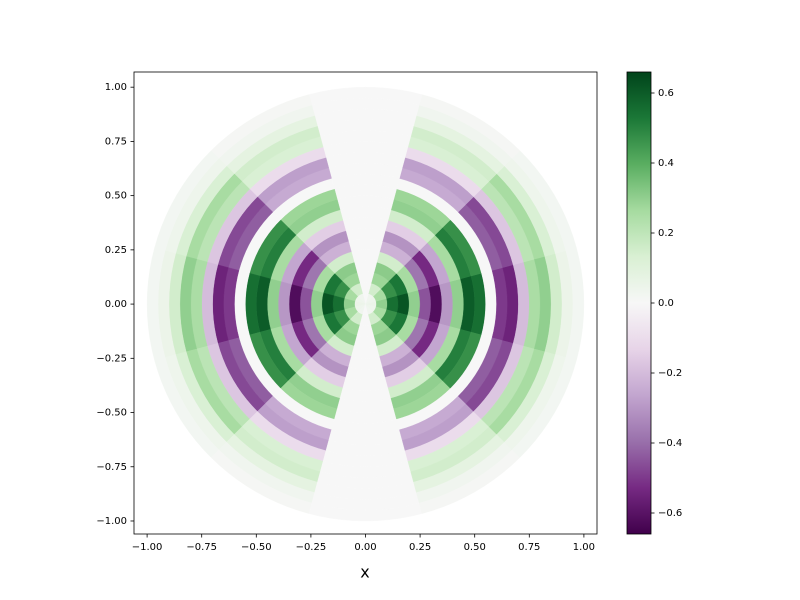 This screenshot has height=600, width=800. I want to click on x-axis-label: x, so click(364, 572).